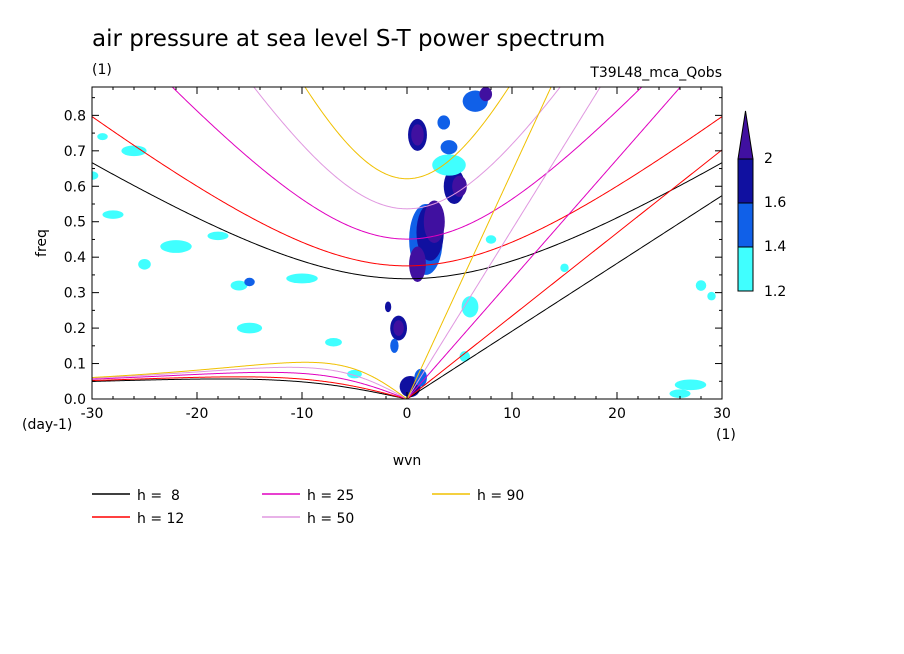 Image resolution: width=904 pixels, height=654 pixels. I want to click on x-tick-label: 10, so click(512, 414).